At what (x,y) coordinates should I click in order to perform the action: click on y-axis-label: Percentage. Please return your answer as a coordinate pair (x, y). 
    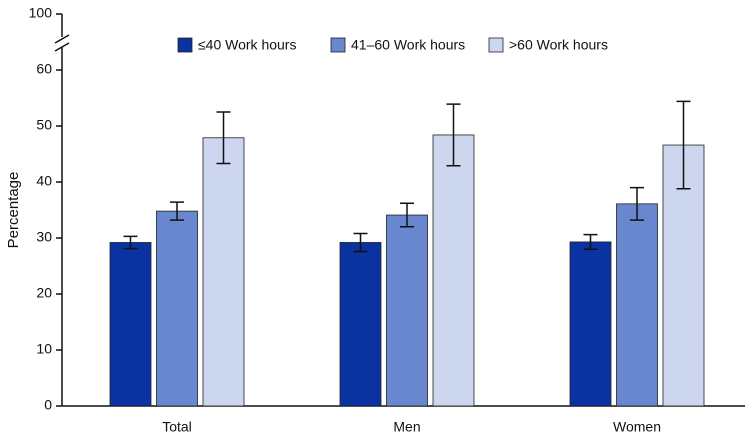
    Looking at the image, I should click on (13, 210).